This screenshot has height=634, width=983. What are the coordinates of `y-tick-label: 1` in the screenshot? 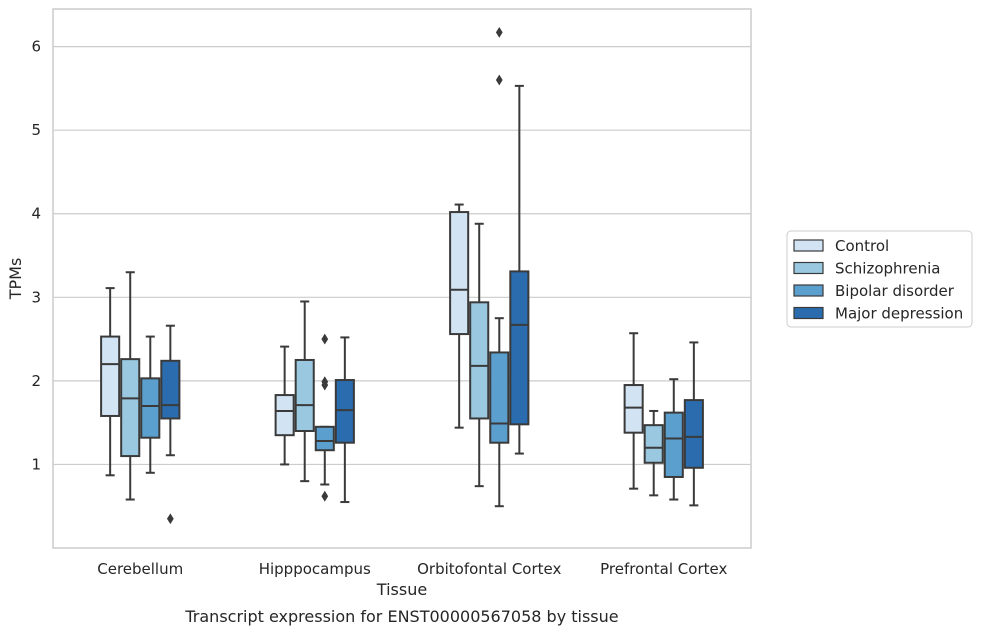 It's located at (36, 464).